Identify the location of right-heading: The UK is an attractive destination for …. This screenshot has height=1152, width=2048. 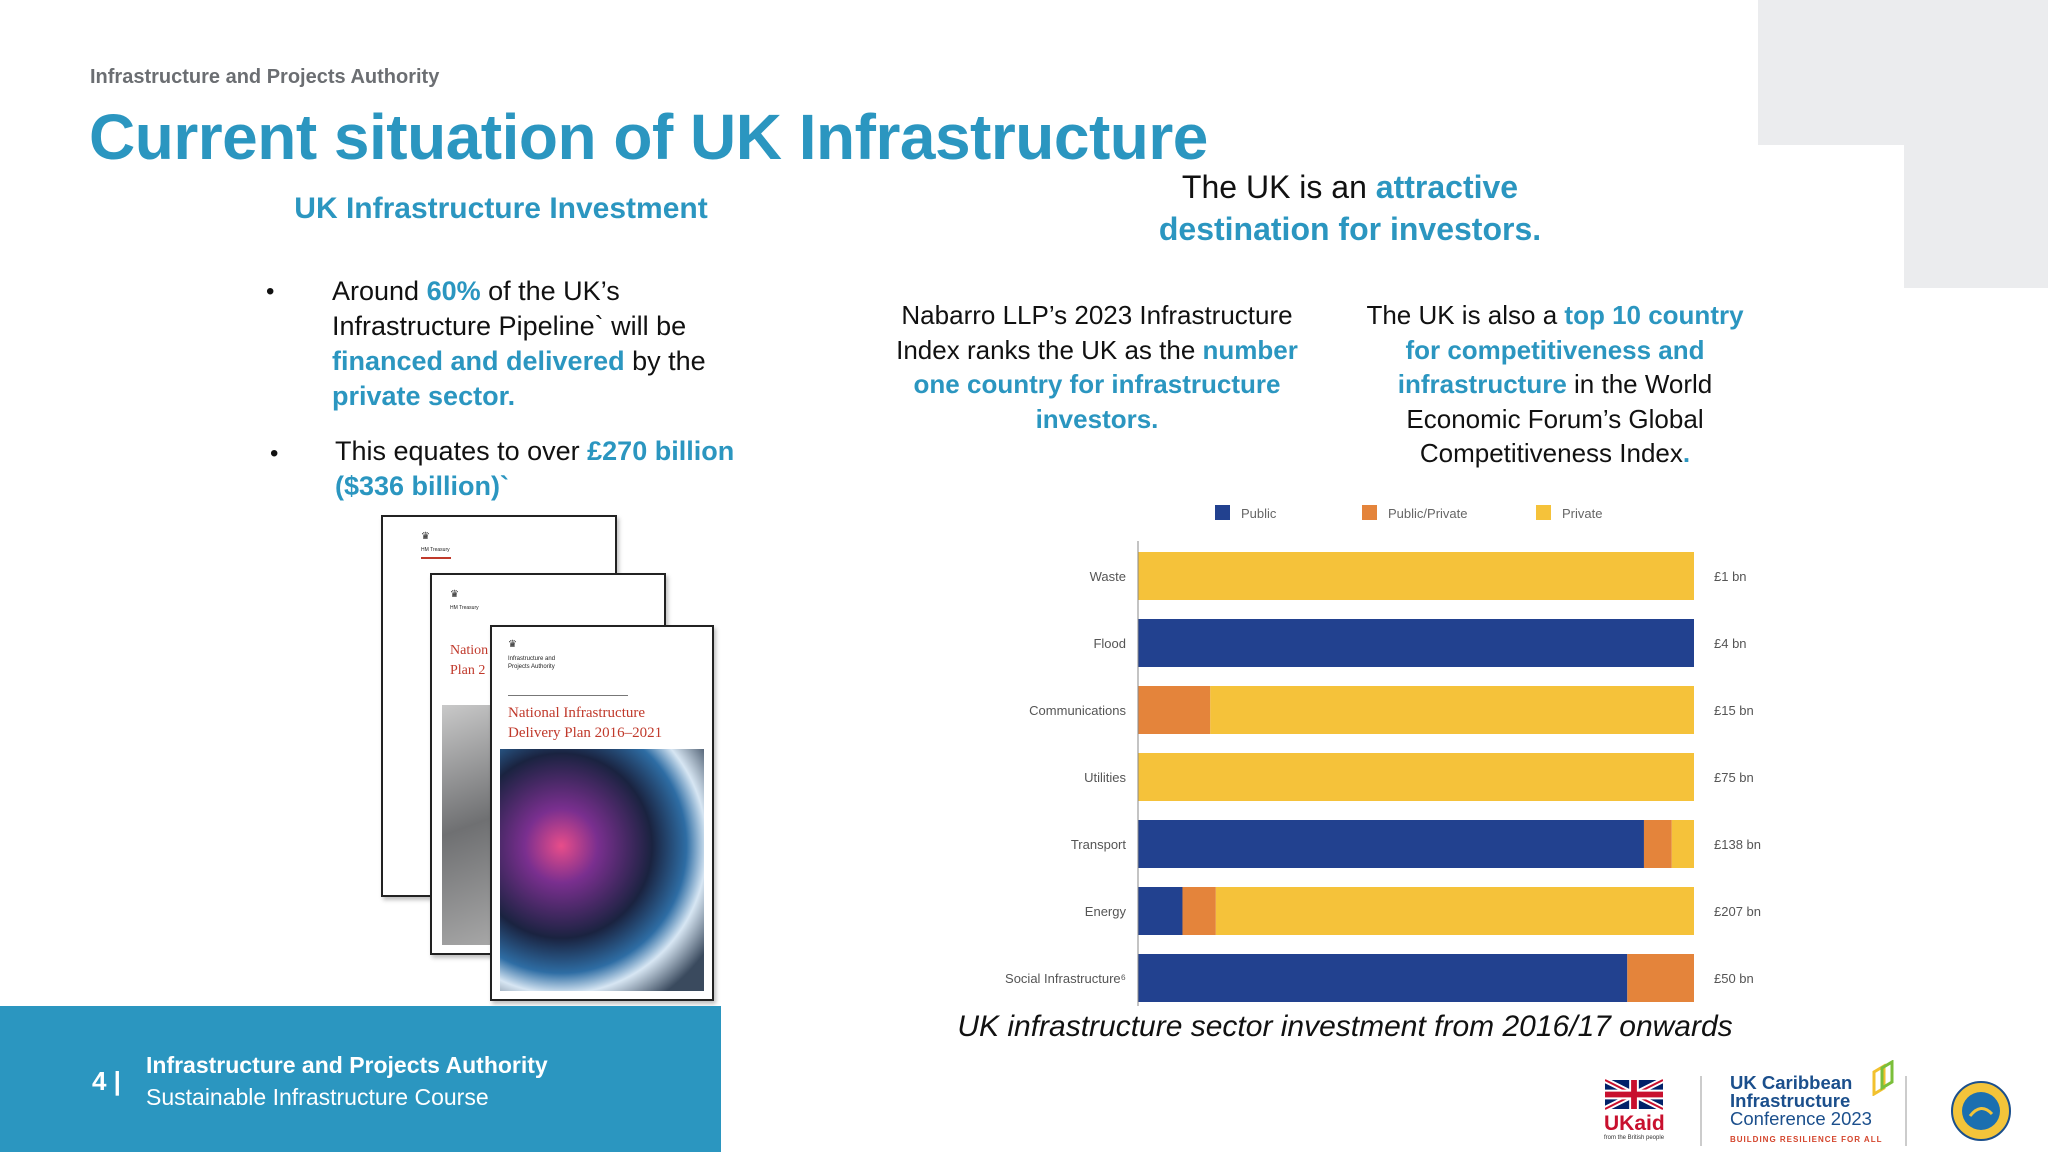
(1350, 208).